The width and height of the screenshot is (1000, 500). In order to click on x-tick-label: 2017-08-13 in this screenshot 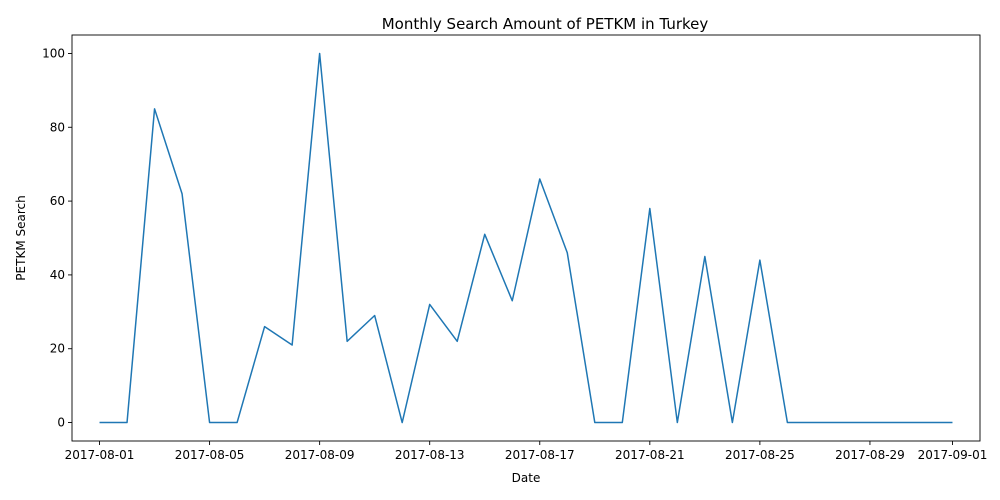, I will do `click(430, 455)`.